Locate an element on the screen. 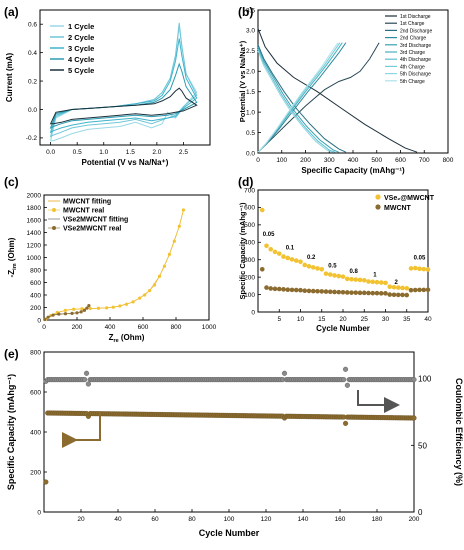 Image resolution: width=464 pixels, height=550 pixels. chart-d-xtick-label: 35 is located at coordinates (407, 319).